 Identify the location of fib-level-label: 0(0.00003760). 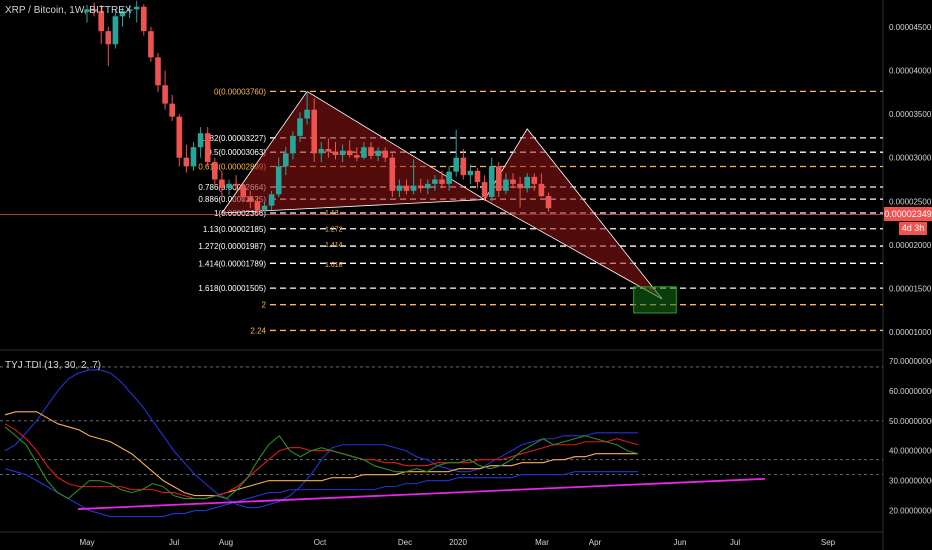
(240, 91).